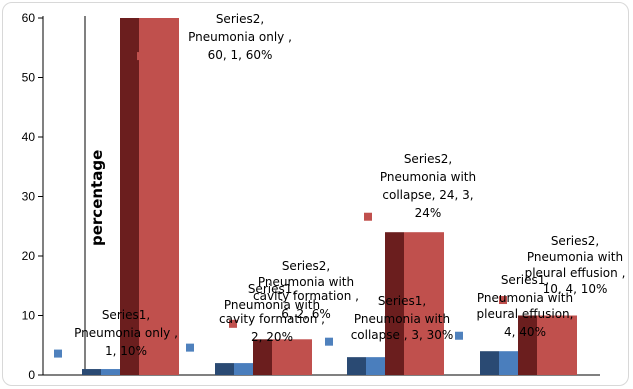 Image resolution: width=633 pixels, height=389 pixels. What do you see at coordinates (29, 18) in the screenshot?
I see `y-tick-label: 60` at bounding box center [29, 18].